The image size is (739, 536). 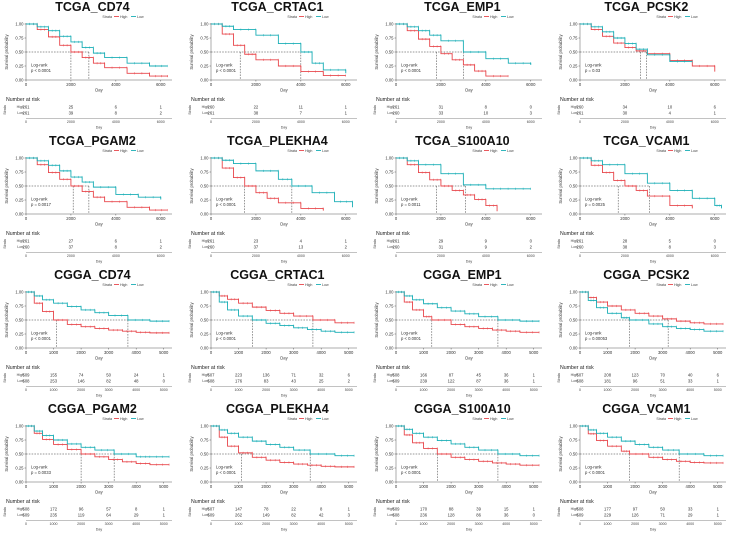 I want to click on risk-count-high: 507, so click(x=211, y=374).